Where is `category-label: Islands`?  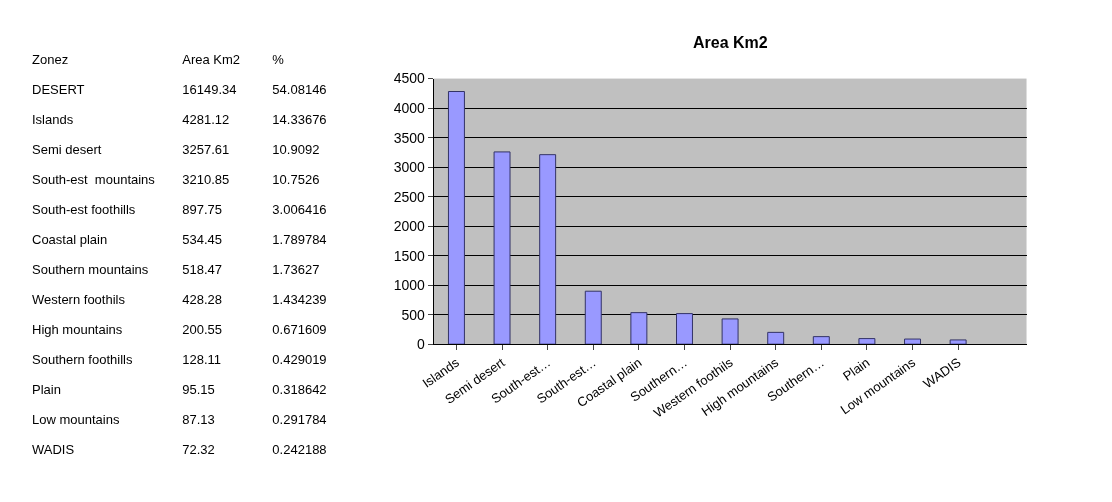
category-label: Islands is located at coordinates (53, 119).